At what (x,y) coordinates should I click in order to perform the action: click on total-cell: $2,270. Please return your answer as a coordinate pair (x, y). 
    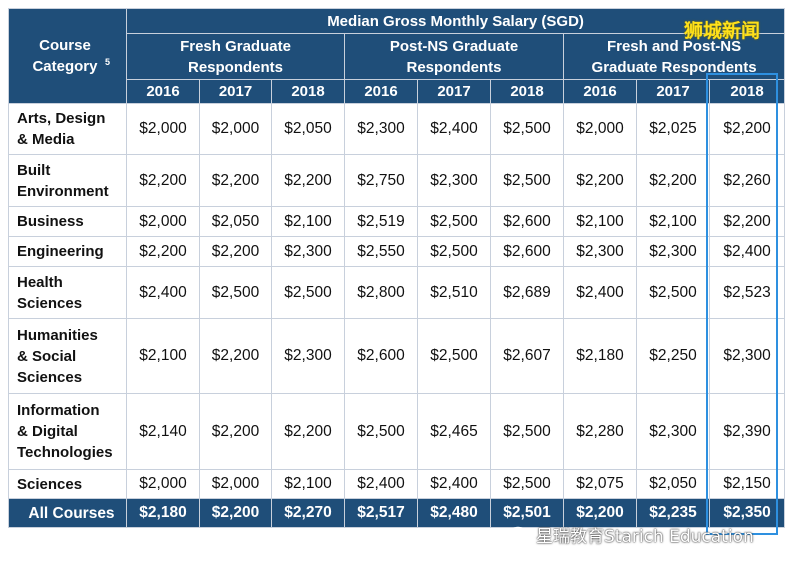
    Looking at the image, I should click on (308, 513).